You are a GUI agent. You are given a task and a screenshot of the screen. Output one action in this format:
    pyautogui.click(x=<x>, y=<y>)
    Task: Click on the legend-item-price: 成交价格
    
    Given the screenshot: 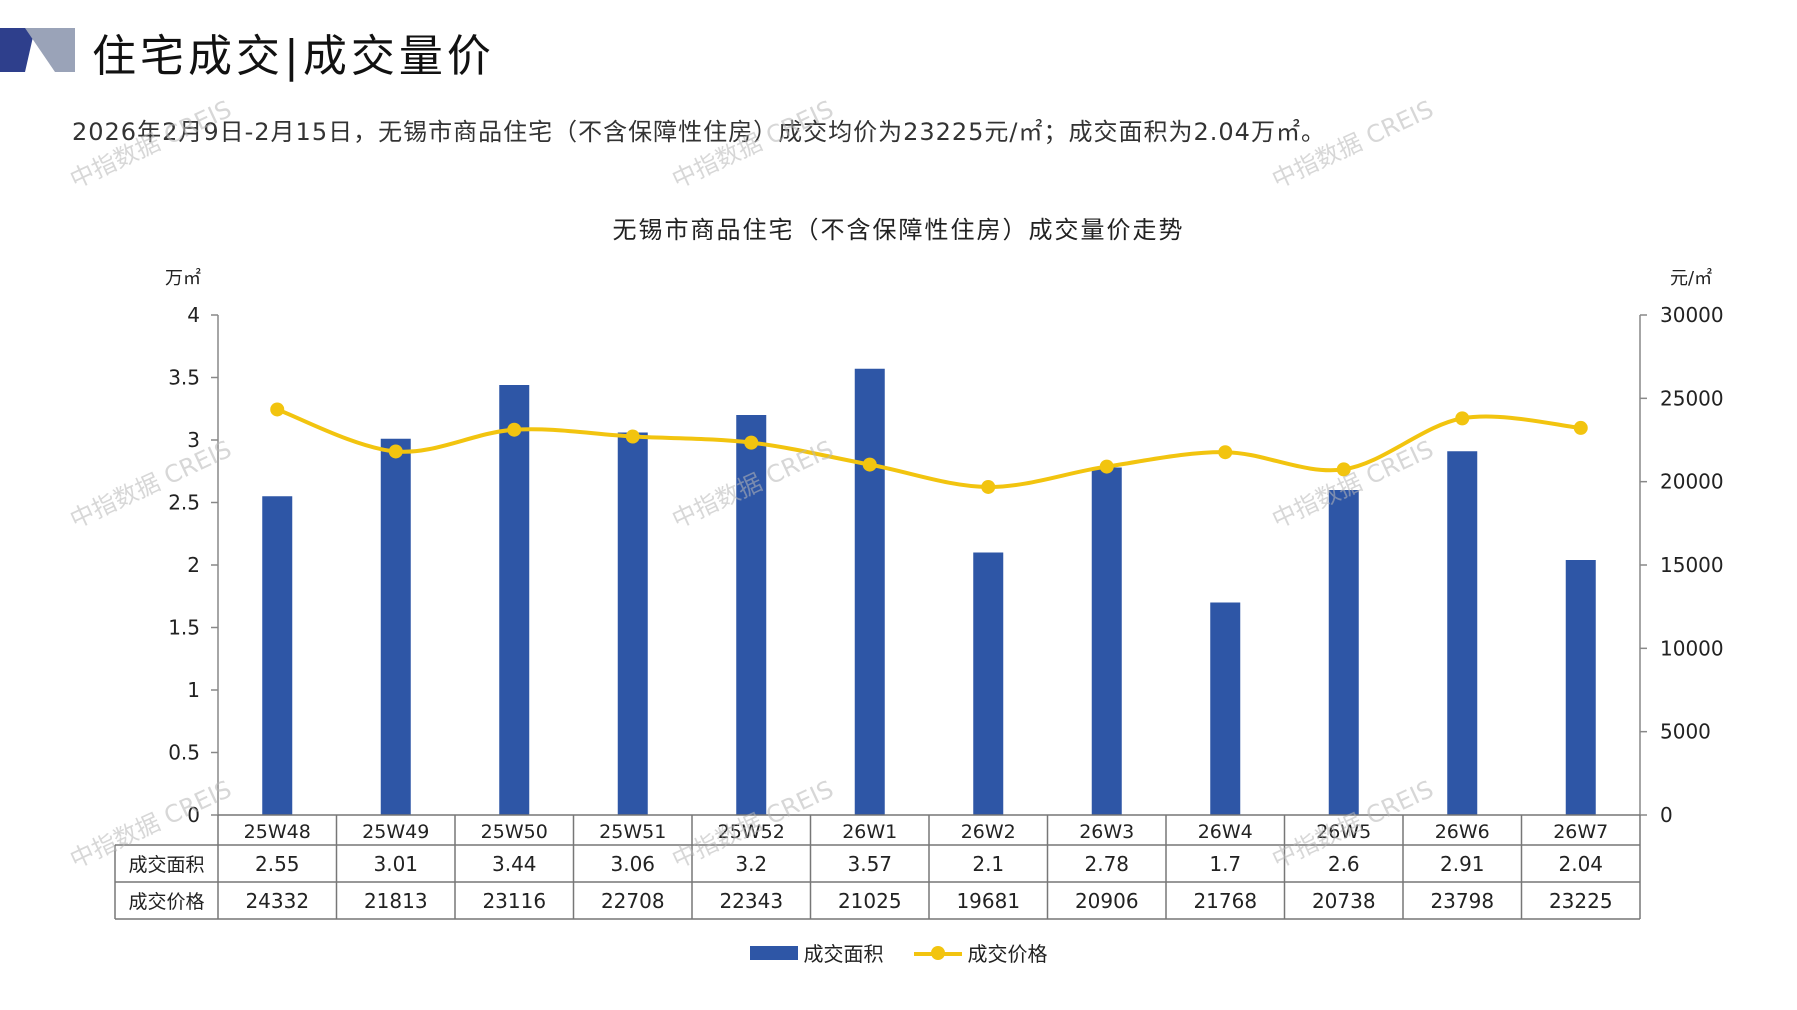 What is the action you would take?
    pyautogui.click(x=980, y=952)
    